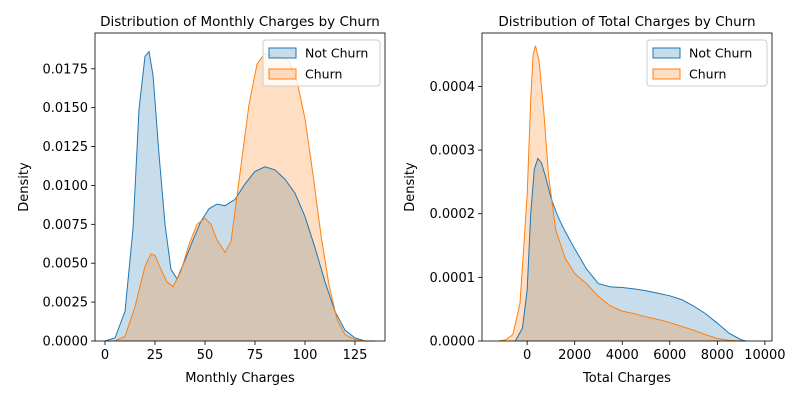 This screenshot has width=800, height=400. Describe the element at coordinates (66, 264) in the screenshot. I see `y-tick-label: 0.0050` at that location.